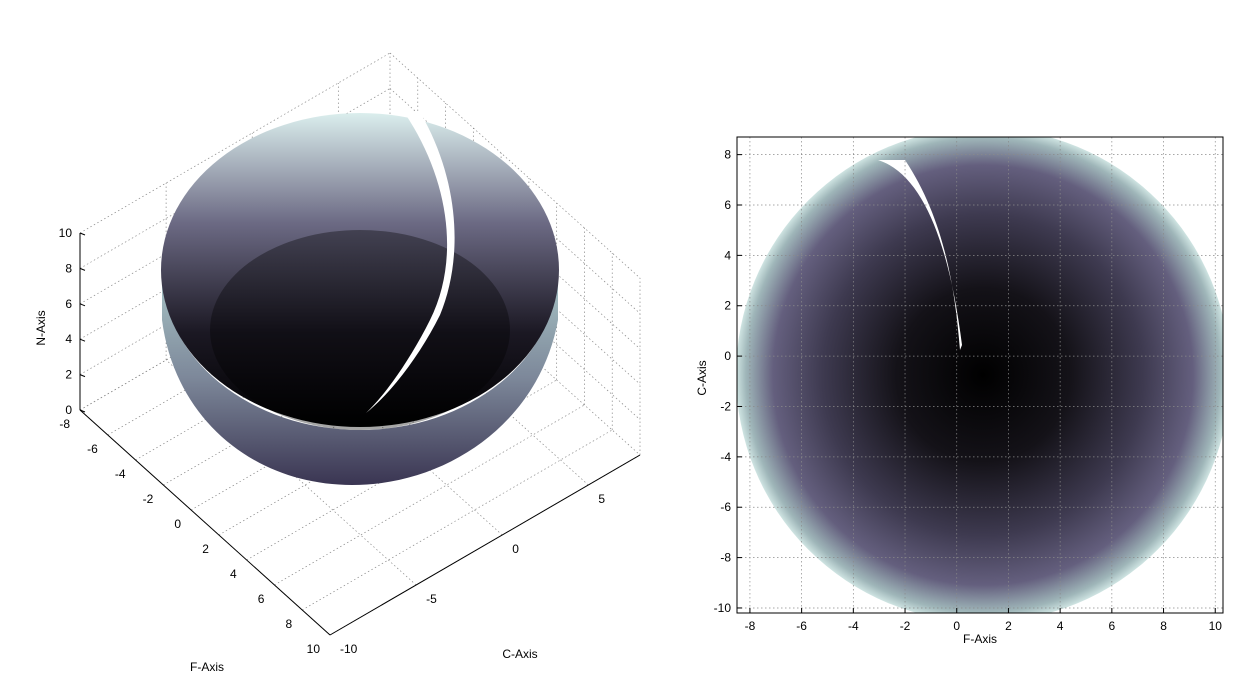 The height and width of the screenshot is (679, 1238). What do you see at coordinates (68, 339) in the screenshot?
I see `tick-label-n: 4` at bounding box center [68, 339].